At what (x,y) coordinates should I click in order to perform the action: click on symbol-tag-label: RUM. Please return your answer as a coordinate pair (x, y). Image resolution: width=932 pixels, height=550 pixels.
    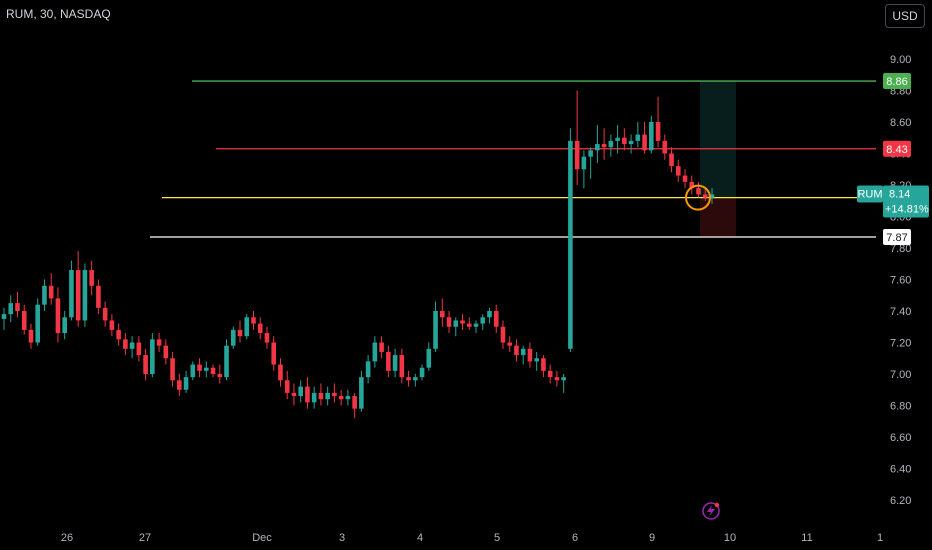
    Looking at the image, I should click on (869, 194).